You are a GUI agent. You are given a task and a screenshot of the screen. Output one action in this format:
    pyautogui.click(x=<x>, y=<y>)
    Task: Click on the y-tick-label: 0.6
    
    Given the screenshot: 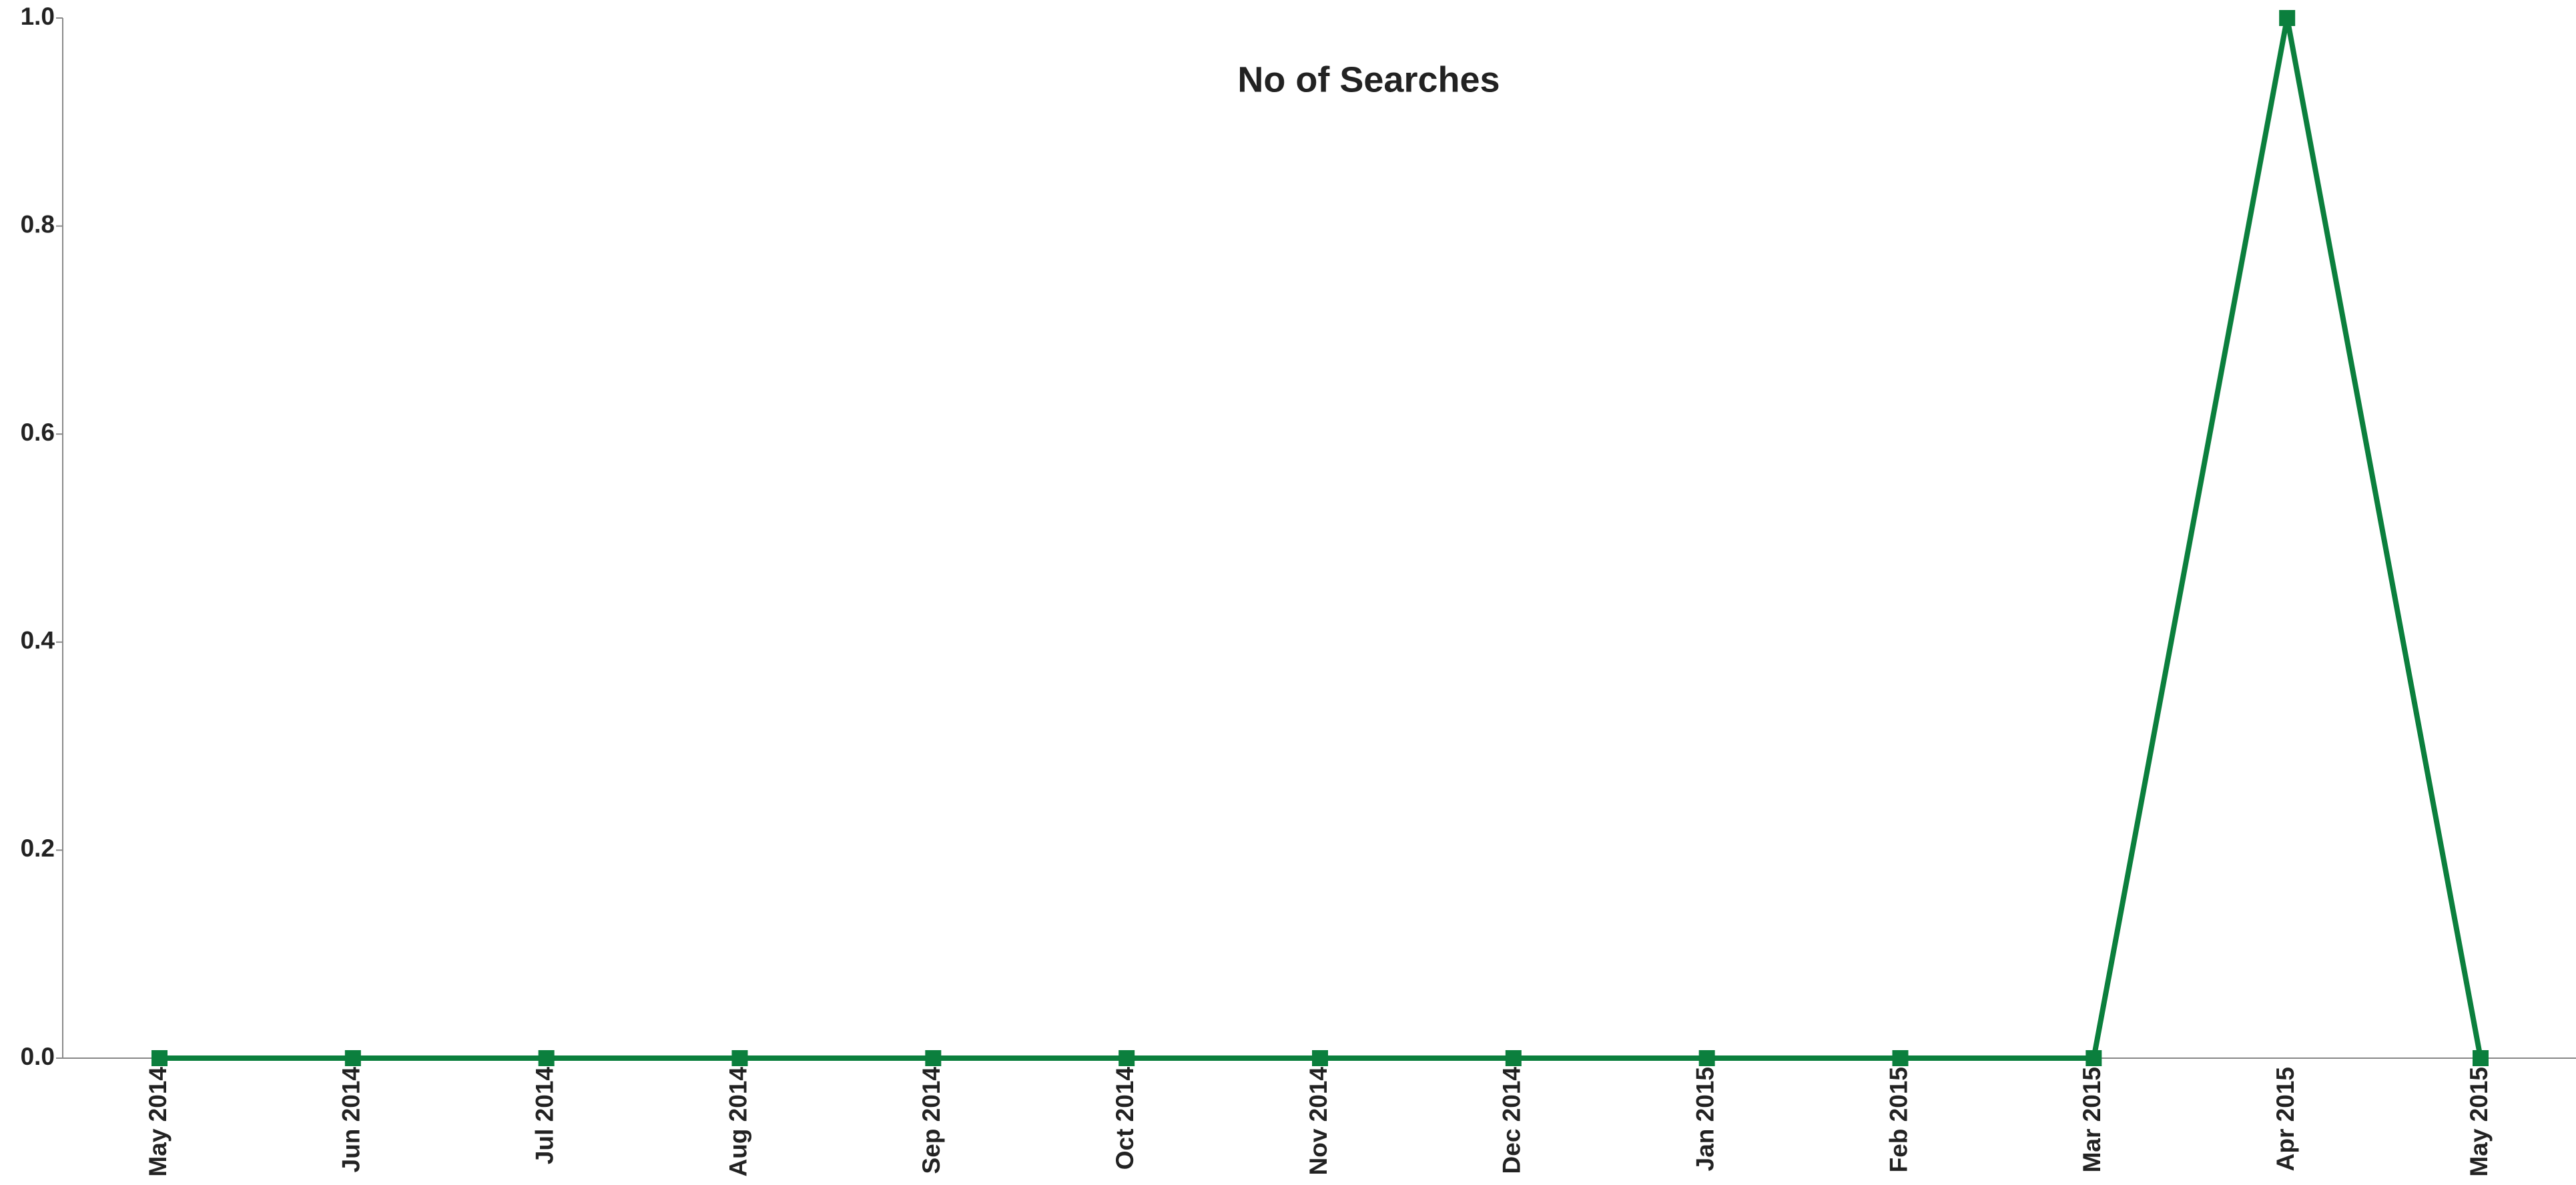 What is the action you would take?
    pyautogui.click(x=38, y=432)
    